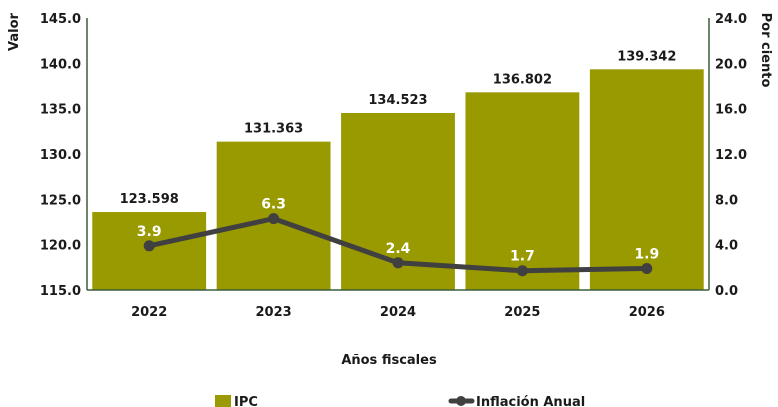 This screenshot has width=778, height=407. I want to click on legend-label-ipc: IPC, so click(246, 401).